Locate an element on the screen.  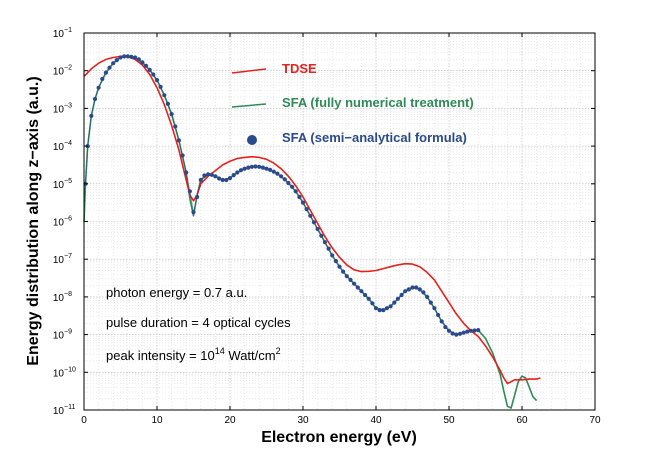
legend-label-sfa-analytical: SFA (semi−analytical formula) is located at coordinates (374, 137).